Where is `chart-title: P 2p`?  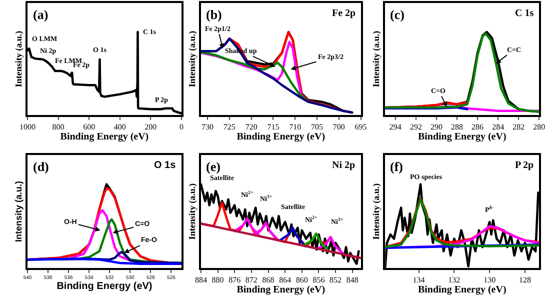
chart-title: P 2p is located at coordinates (524, 165).